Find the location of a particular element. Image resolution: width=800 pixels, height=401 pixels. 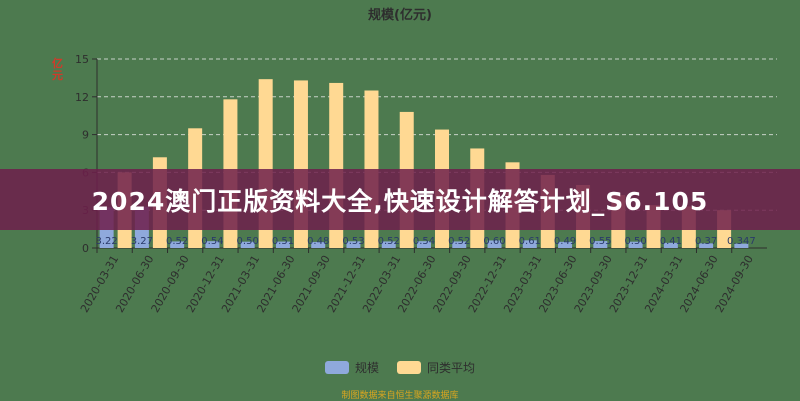

data-label: 0.60 is located at coordinates (494, 241).